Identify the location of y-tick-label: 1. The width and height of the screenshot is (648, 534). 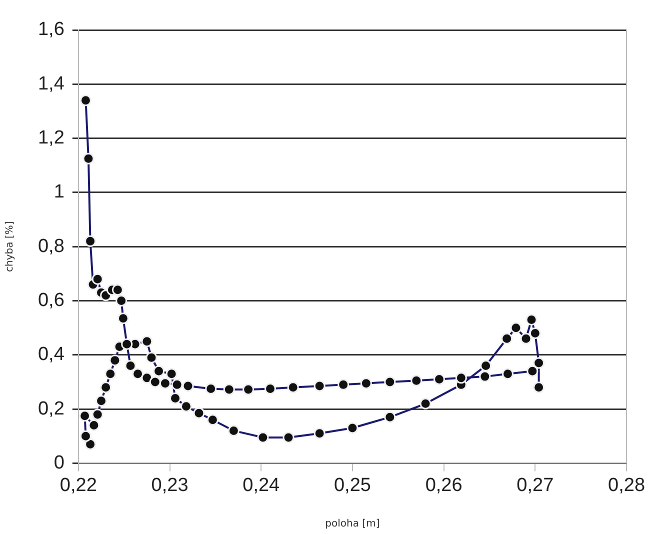
(59, 192).